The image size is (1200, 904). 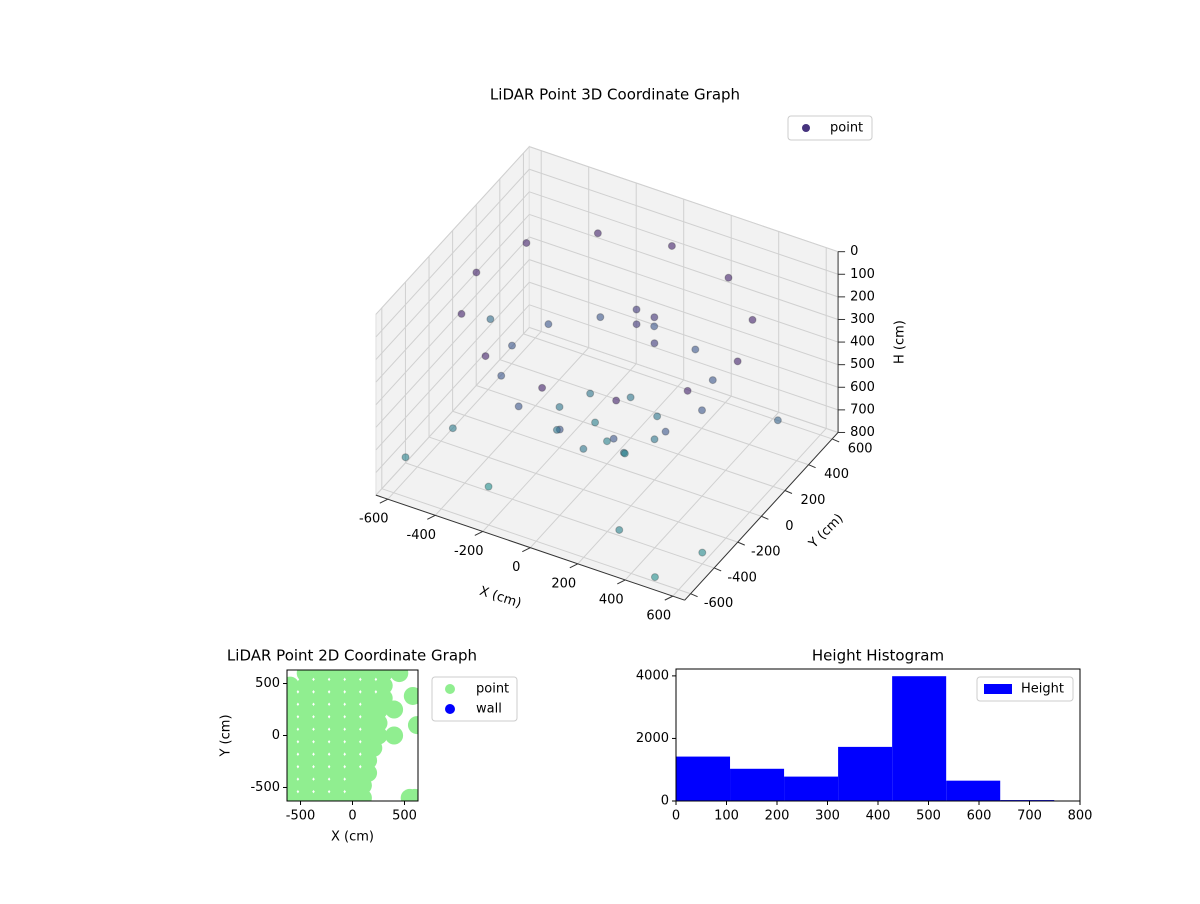 What do you see at coordinates (862, 387) in the screenshot?
I see `z-tick-label: 600` at bounding box center [862, 387].